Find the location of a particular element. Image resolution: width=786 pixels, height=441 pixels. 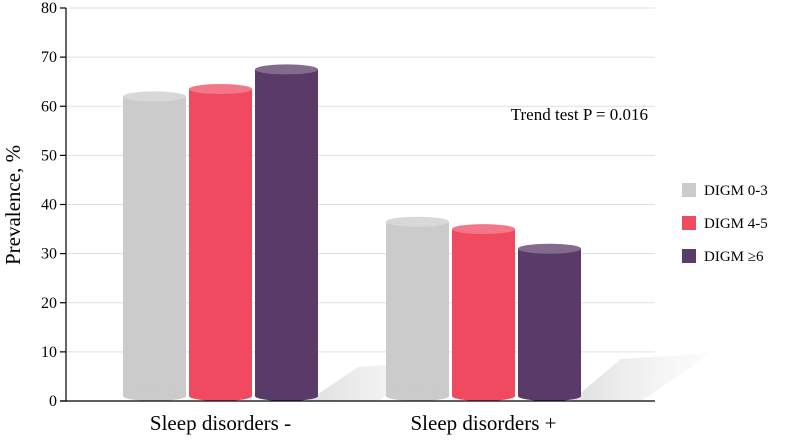

group-shadow is located at coordinates (641, 377).